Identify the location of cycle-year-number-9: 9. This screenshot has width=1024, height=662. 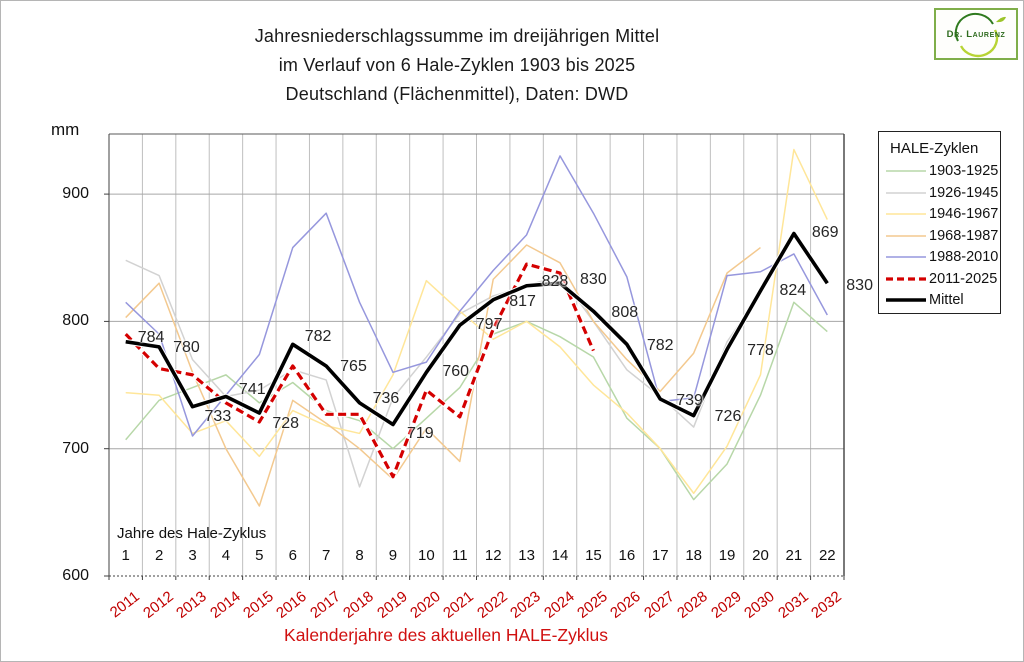
(393, 555).